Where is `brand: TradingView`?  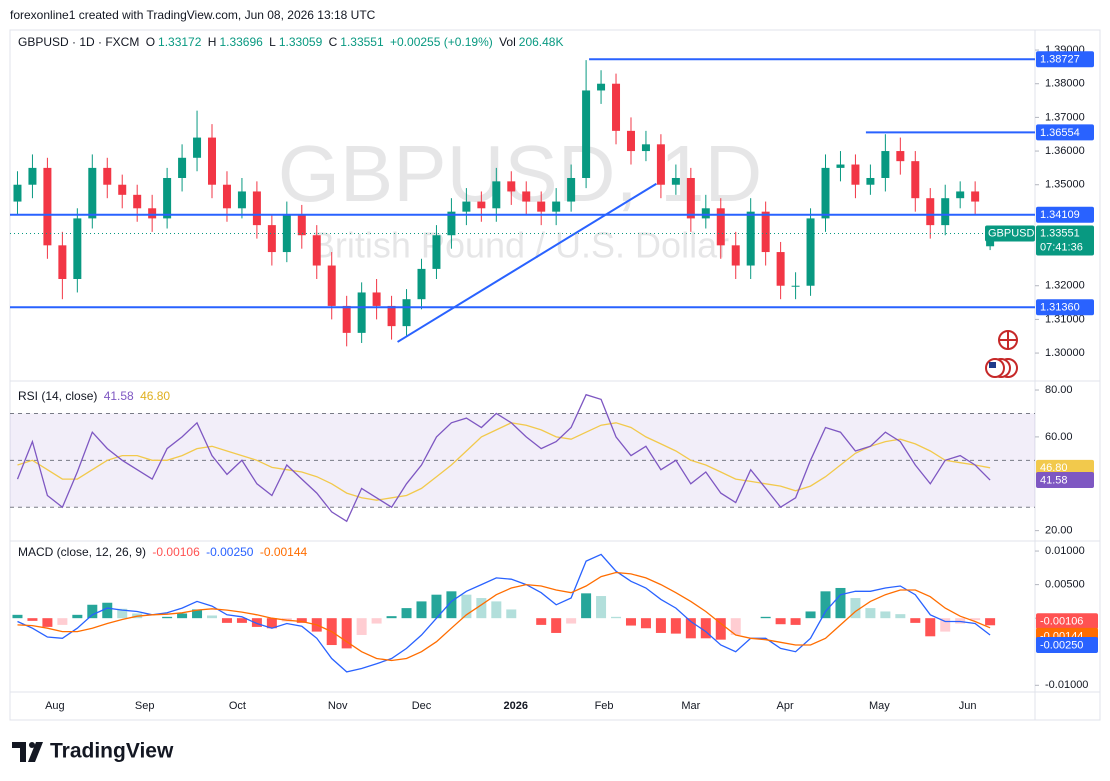
brand: TradingView is located at coordinates (112, 751).